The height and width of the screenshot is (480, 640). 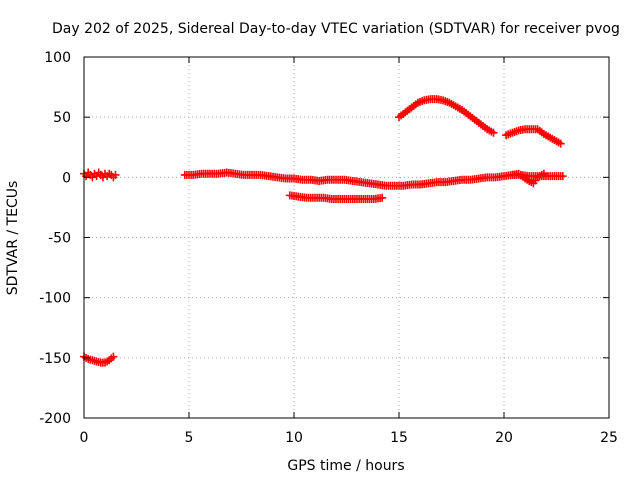 What do you see at coordinates (399, 438) in the screenshot?
I see `x-tick-label: 15` at bounding box center [399, 438].